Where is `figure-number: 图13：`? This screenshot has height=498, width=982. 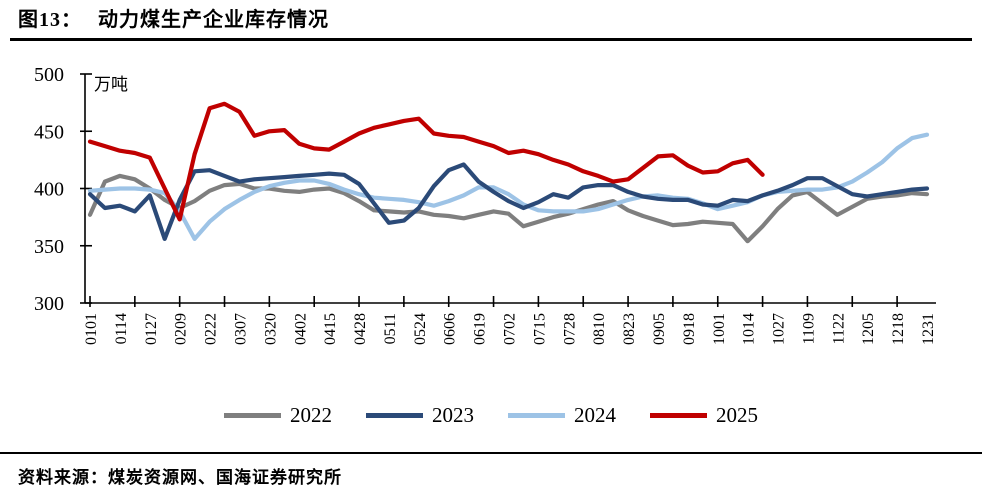 figure-number: 图13： is located at coordinates (50, 20).